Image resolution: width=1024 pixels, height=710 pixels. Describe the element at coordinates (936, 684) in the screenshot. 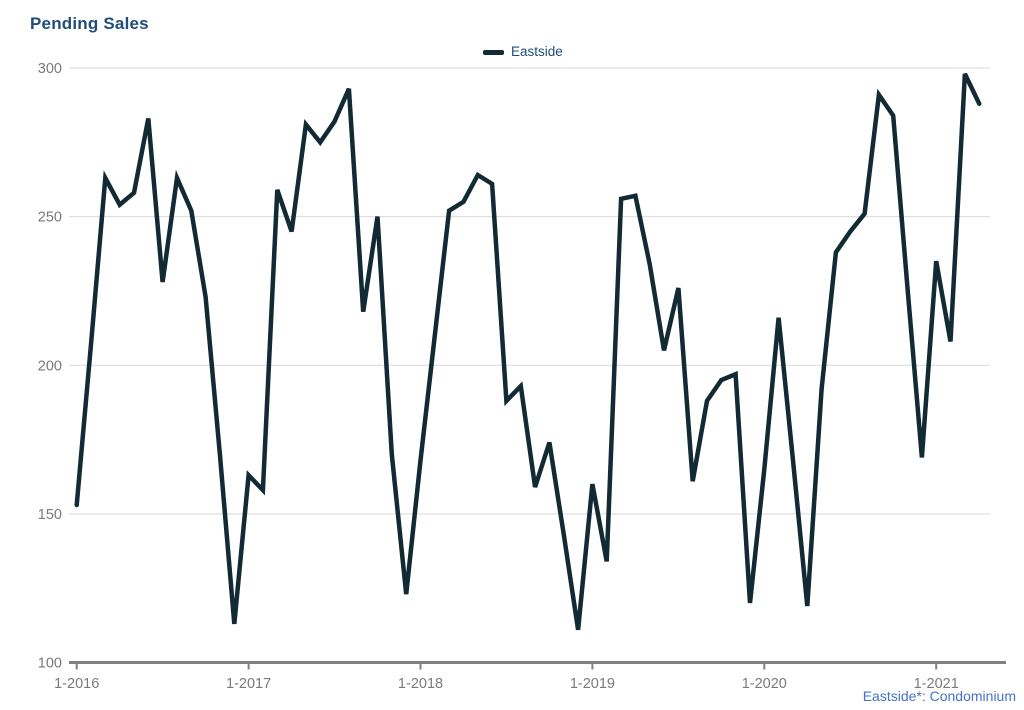

I see `x-tick-label-1-2021: 1-2021` at that location.